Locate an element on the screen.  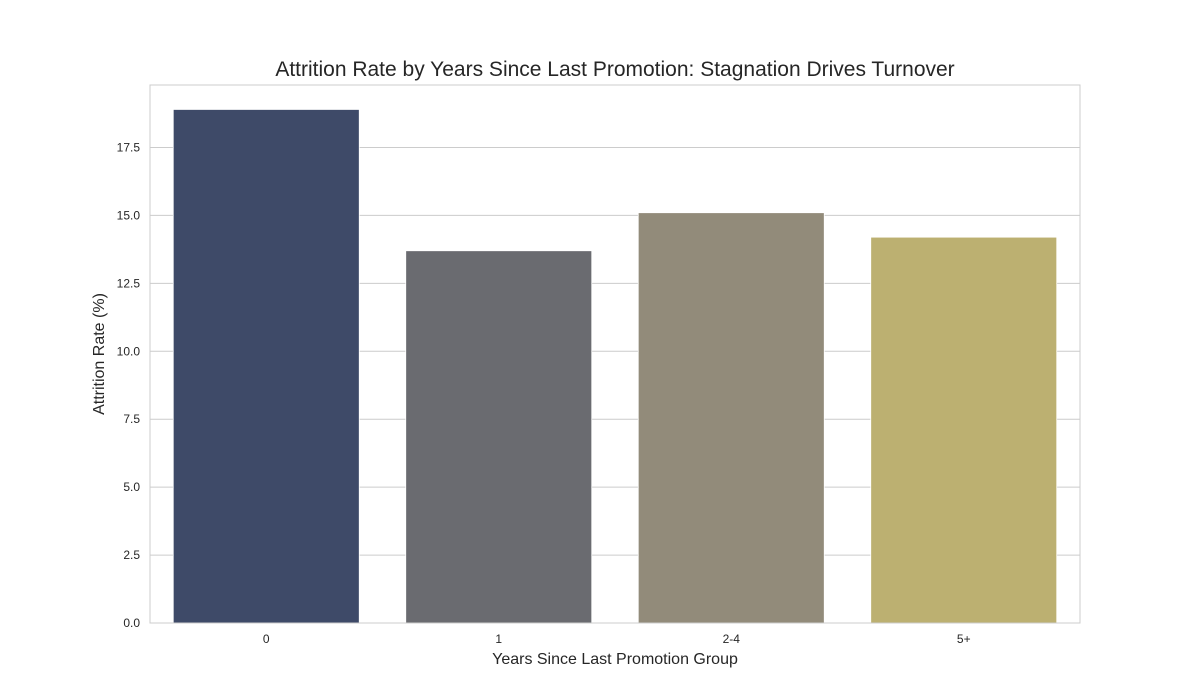
y-tick-label: 7.5 is located at coordinates (131, 419).